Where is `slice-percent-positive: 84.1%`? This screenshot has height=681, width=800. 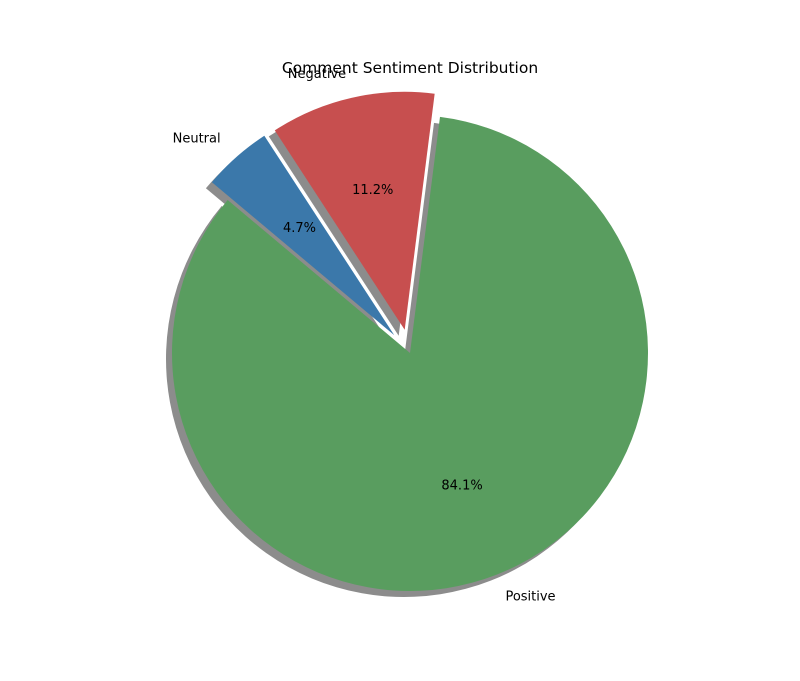
slice-percent-positive: 84.1% is located at coordinates (461, 485).